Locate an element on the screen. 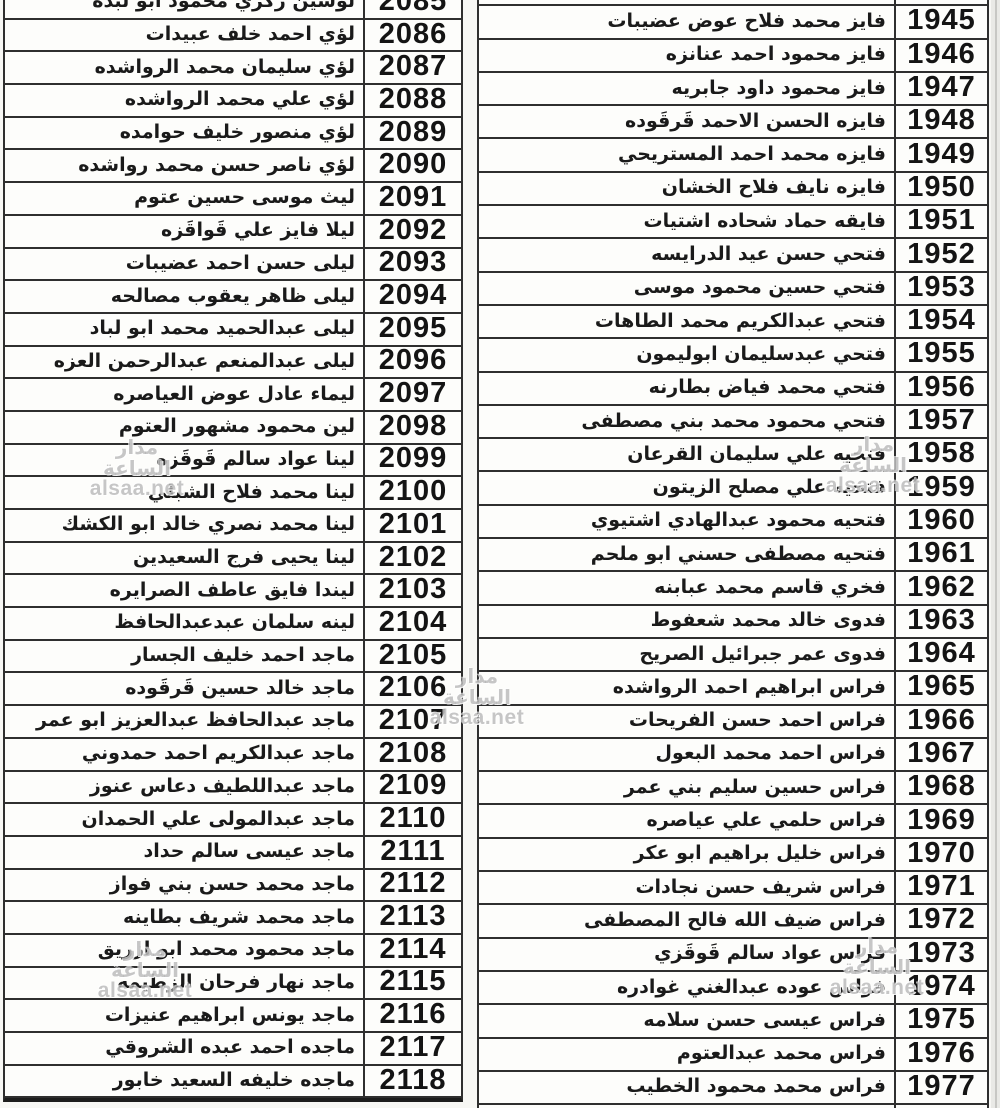 The image size is (1000, 1108). serial-number-cell: 1949 is located at coordinates (940, 155).